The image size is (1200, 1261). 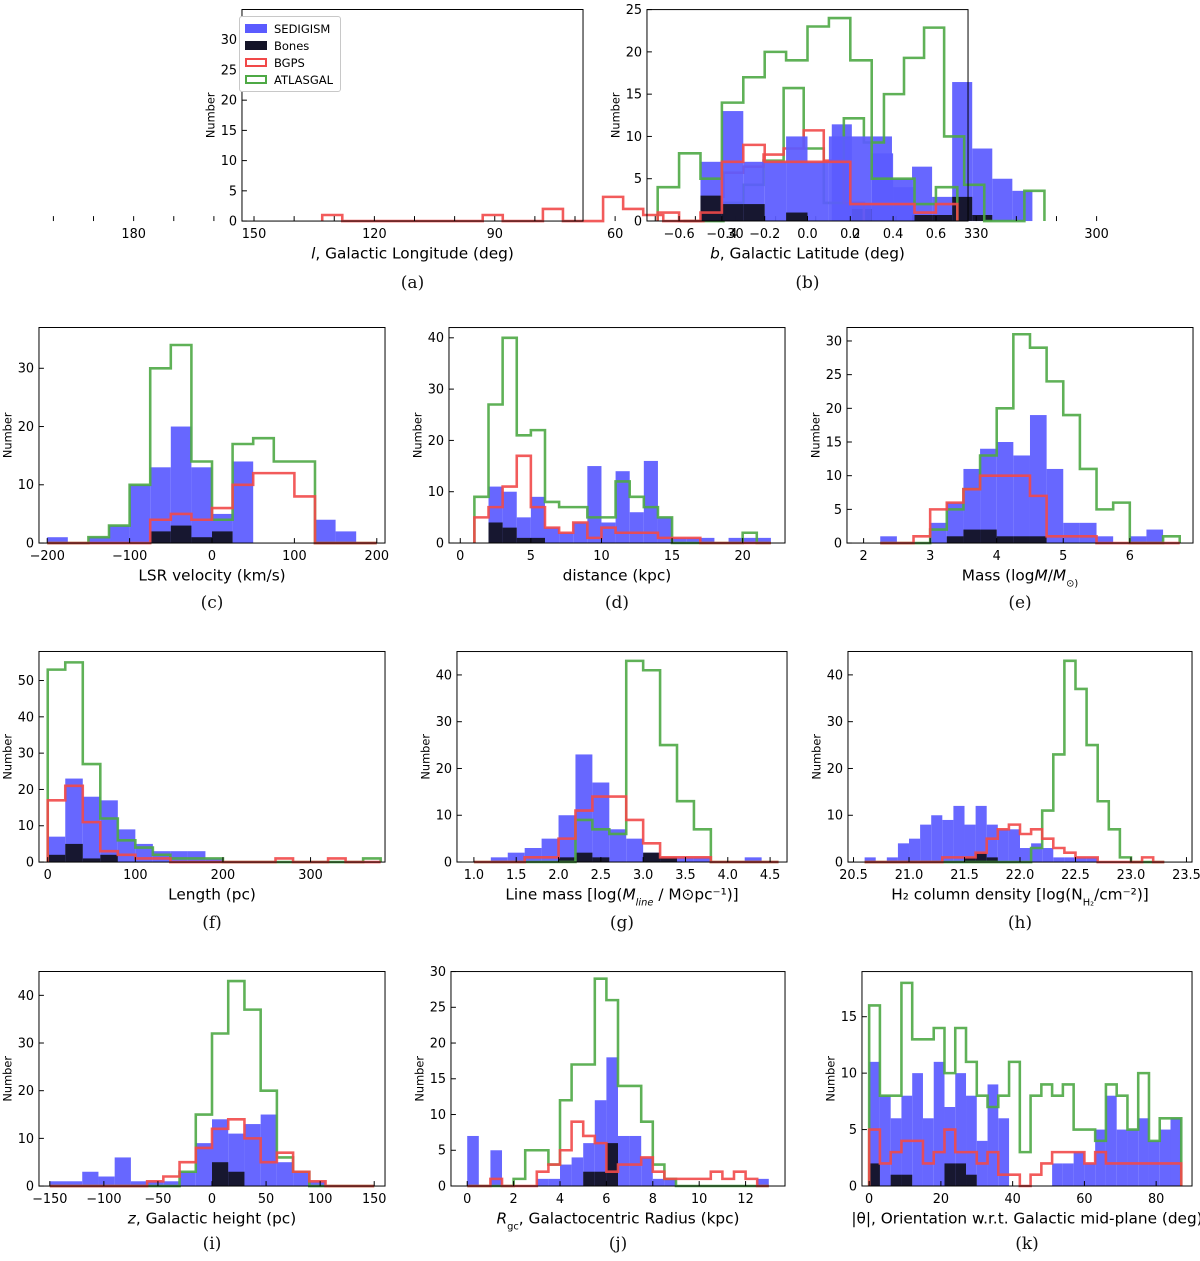 What do you see at coordinates (834, 476) in the screenshot?
I see `ytick-label-e-2: 10` at bounding box center [834, 476].